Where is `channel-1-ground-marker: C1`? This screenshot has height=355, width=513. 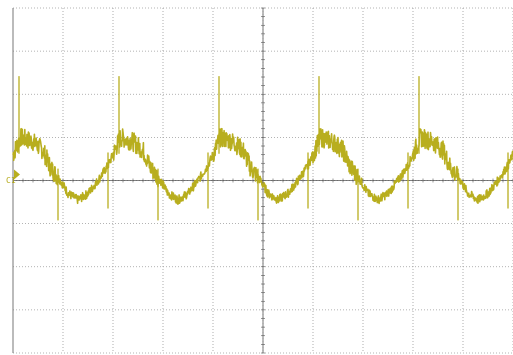 channel-1-ground-marker: C1 is located at coordinates (13, 177).